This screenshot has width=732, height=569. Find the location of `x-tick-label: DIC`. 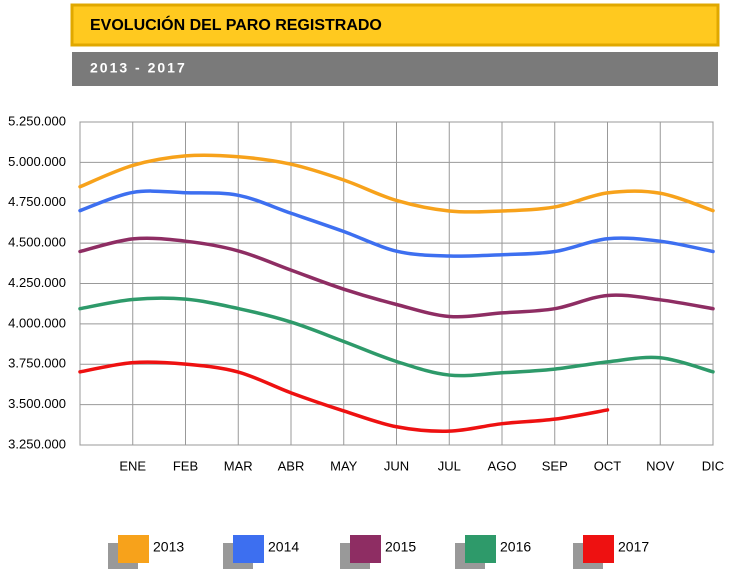

x-tick-label: DIC is located at coordinates (713, 465).